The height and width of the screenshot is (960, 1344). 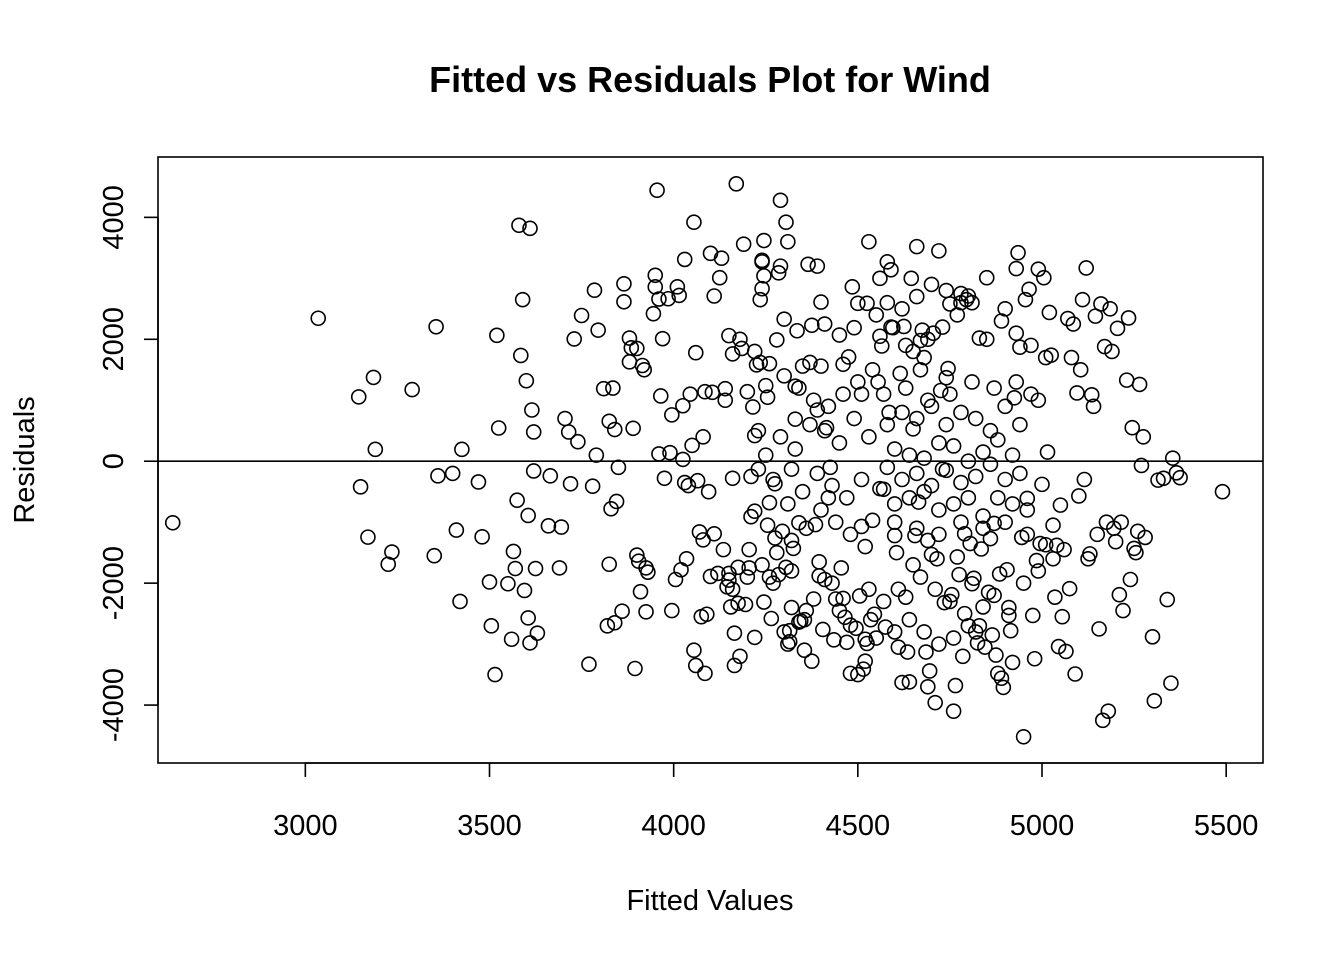 What do you see at coordinates (114, 583) in the screenshot?
I see `y-tick-label: -2000` at bounding box center [114, 583].